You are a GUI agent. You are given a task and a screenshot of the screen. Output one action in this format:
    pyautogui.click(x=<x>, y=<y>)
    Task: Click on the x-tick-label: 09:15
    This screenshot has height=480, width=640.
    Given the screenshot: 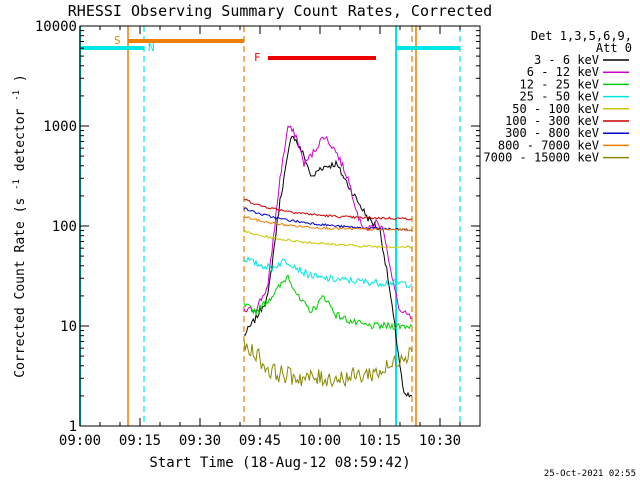 What is the action you would take?
    pyautogui.click(x=140, y=441)
    